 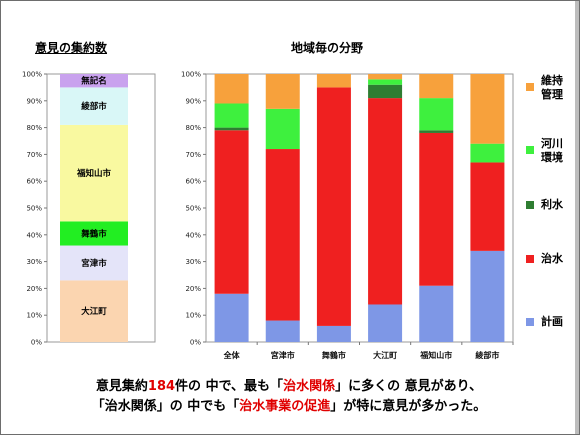 I want to click on left-y-tick-label: 20%, so click(x=34, y=289).